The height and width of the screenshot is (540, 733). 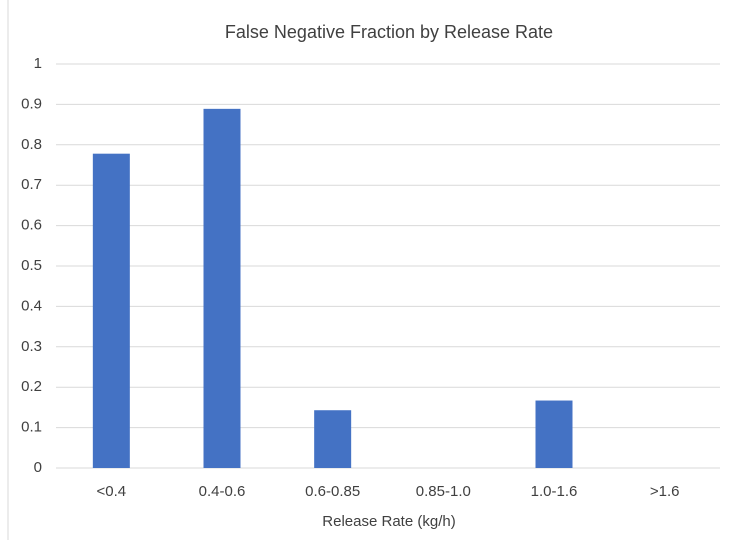 What do you see at coordinates (38, 63) in the screenshot?
I see `y-tick-label: 1` at bounding box center [38, 63].